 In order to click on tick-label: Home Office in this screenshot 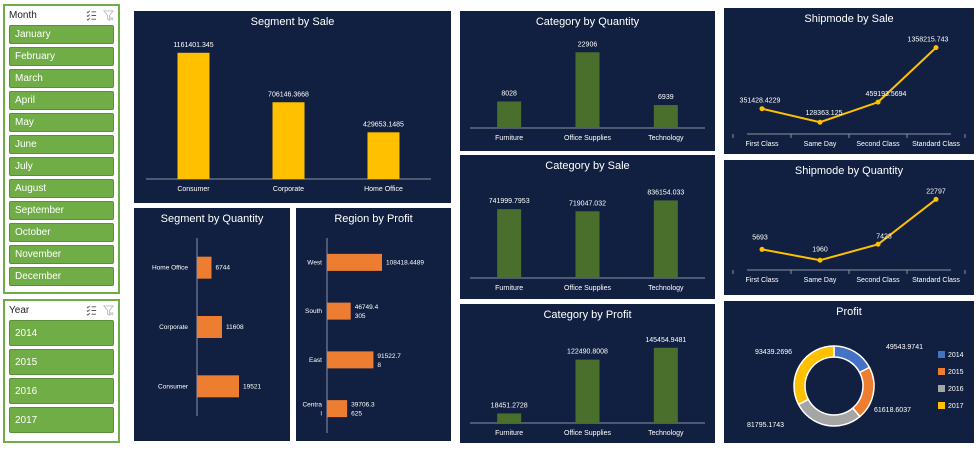, I will do `click(170, 268)`.